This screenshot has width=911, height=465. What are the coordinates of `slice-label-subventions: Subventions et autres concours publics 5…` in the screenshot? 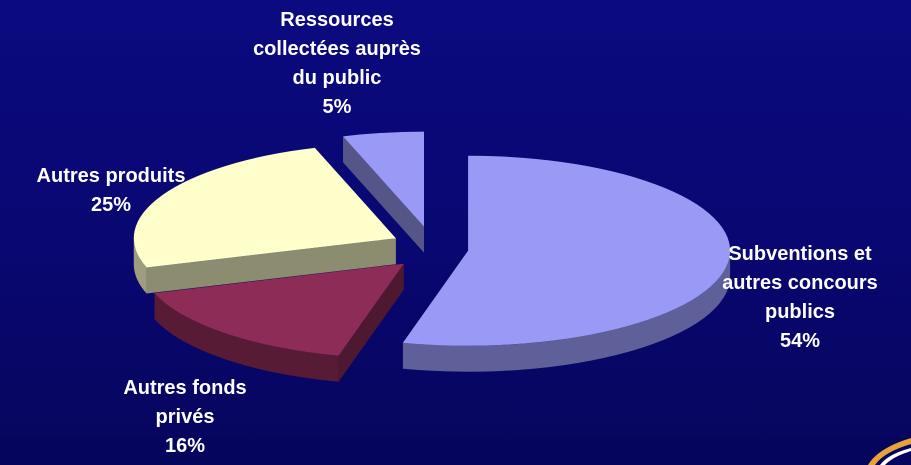 It's located at (800, 298).